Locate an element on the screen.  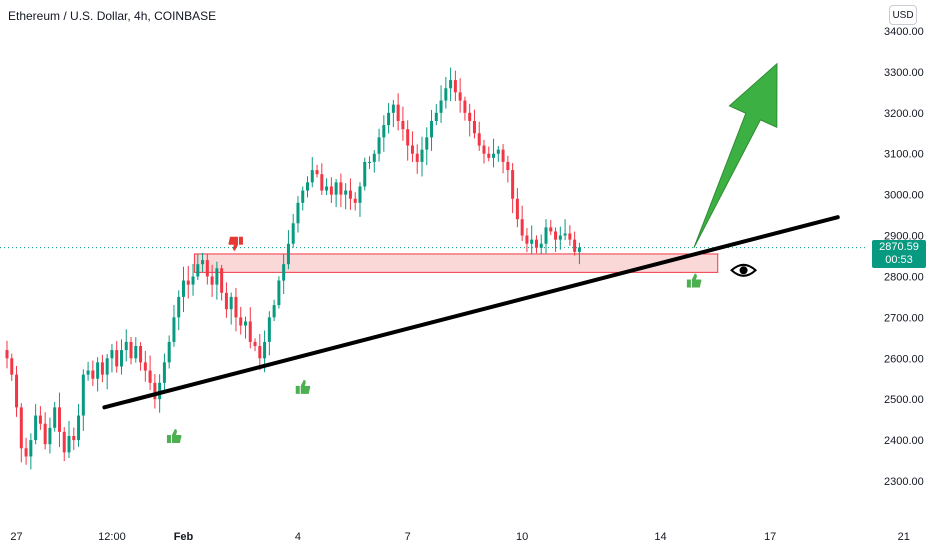
thumbs-up-icon is located at coordinates (303, 386).